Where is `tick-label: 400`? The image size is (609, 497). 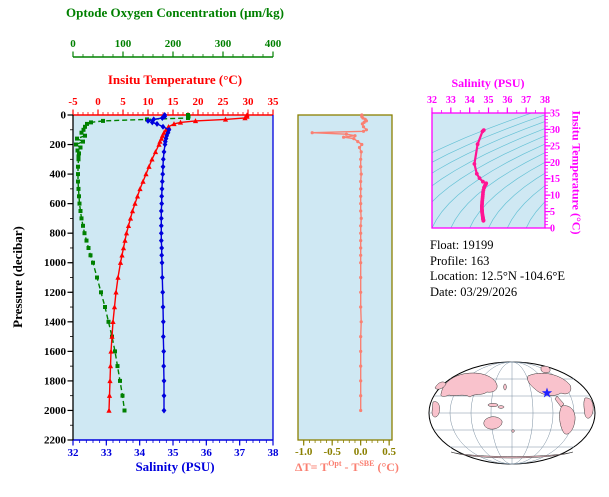 tick-label: 400 is located at coordinates (58, 175).